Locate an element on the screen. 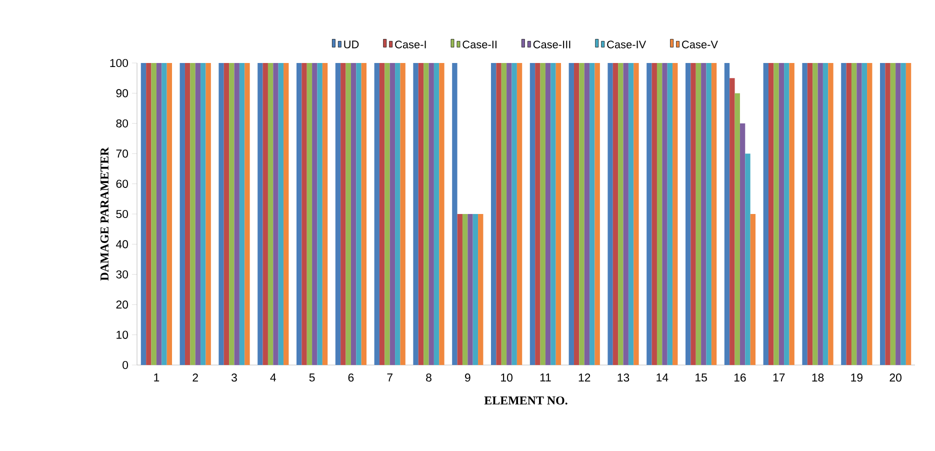 Image resolution: width=935 pixels, height=451 pixels. x-tick-label: 17 is located at coordinates (779, 378).